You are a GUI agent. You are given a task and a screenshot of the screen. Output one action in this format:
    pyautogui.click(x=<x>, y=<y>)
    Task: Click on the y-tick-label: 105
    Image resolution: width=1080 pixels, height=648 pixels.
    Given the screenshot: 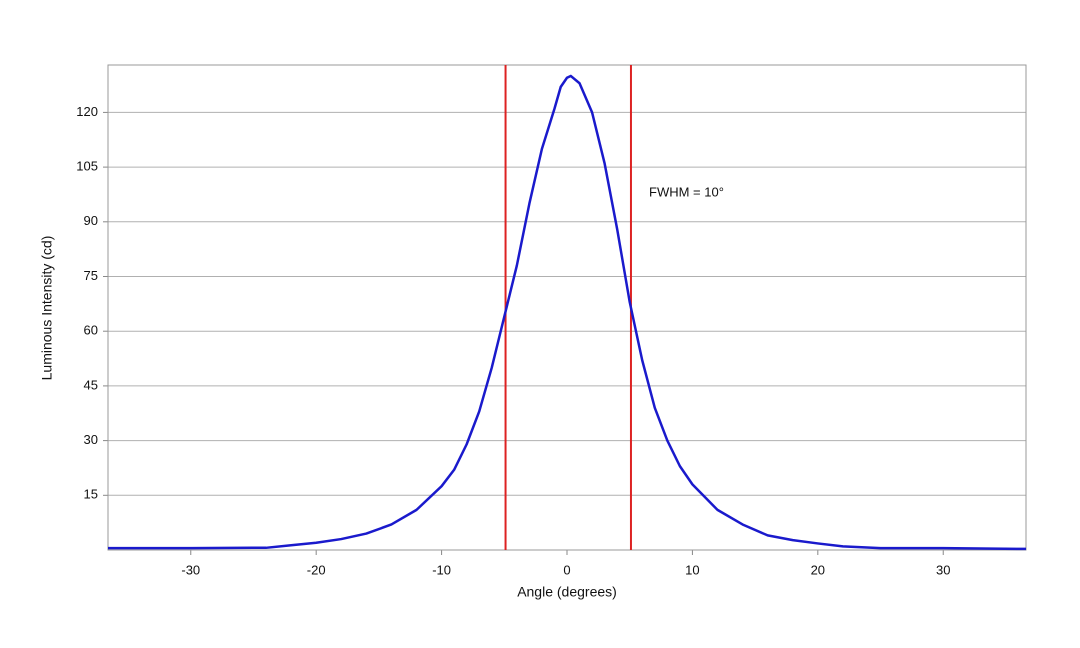 What is the action you would take?
    pyautogui.click(x=87, y=166)
    